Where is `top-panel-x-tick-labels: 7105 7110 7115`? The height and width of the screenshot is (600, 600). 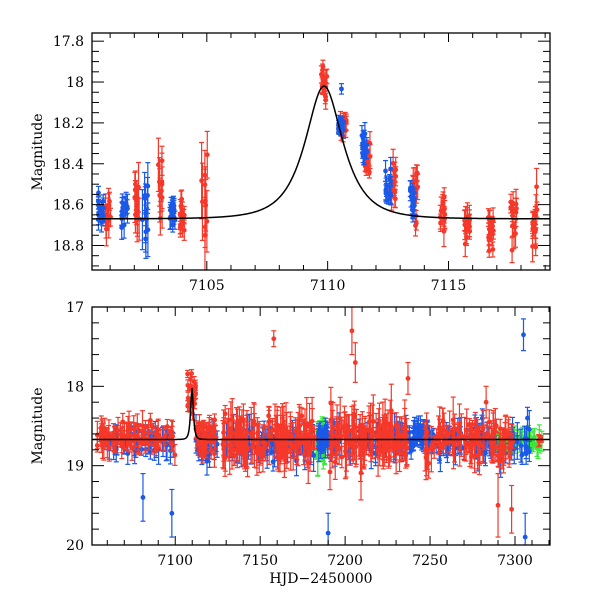
top-panel-x-tick-labels: 7105 7110 7115 is located at coordinates (327, 286).